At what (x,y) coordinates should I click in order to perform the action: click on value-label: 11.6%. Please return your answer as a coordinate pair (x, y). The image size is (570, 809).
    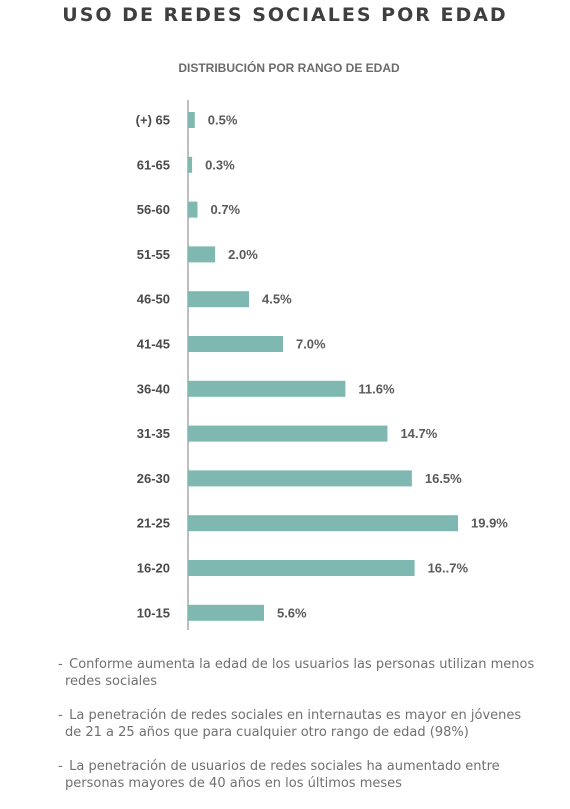
    Looking at the image, I should click on (376, 388).